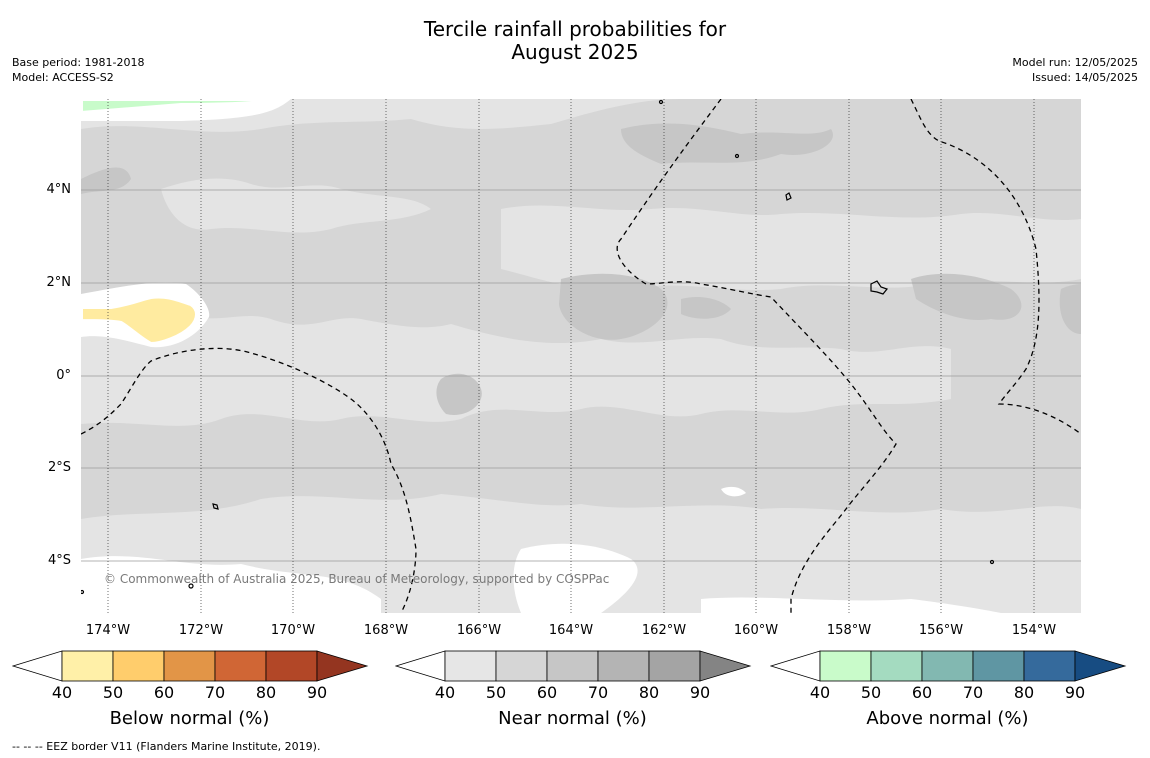 This screenshot has width=1150, height=758. Describe the element at coordinates (59, 282) in the screenshot. I see `lat-label: 2°N` at that location.